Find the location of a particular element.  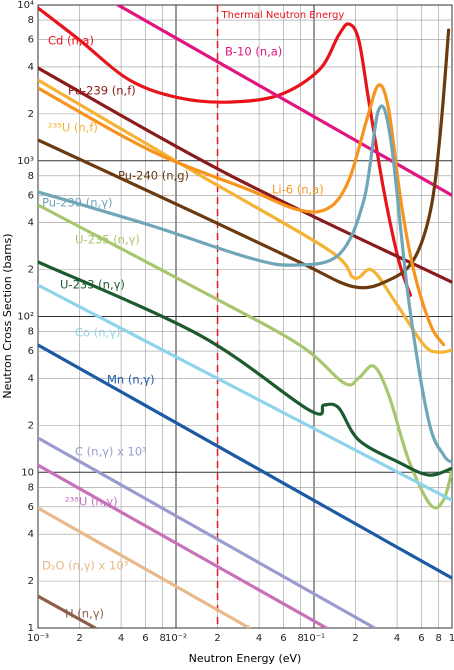

series-label: Pu-239 (n,f) is located at coordinates (102, 91).